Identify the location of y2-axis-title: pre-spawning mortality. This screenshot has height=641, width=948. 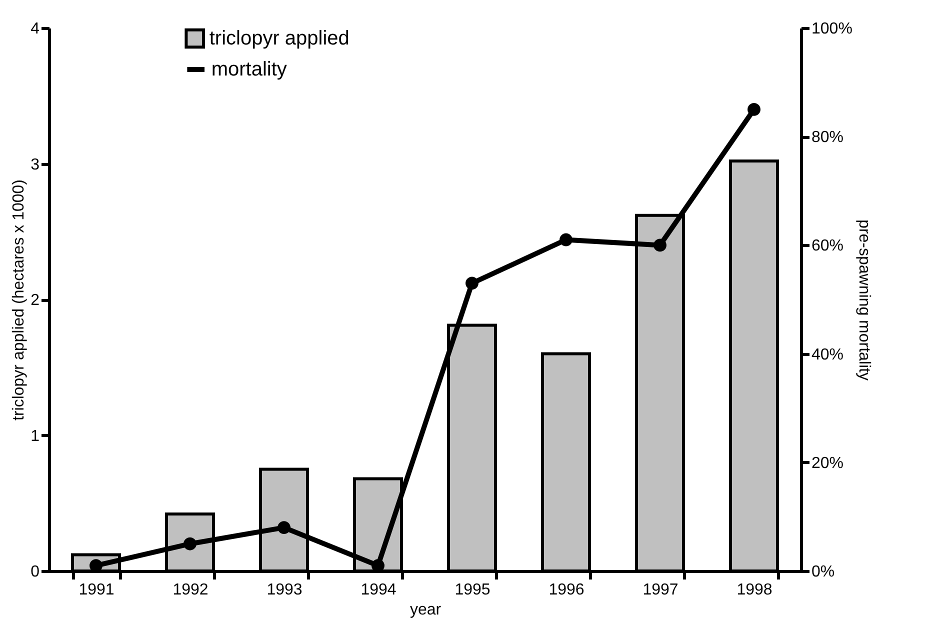
(863, 300).